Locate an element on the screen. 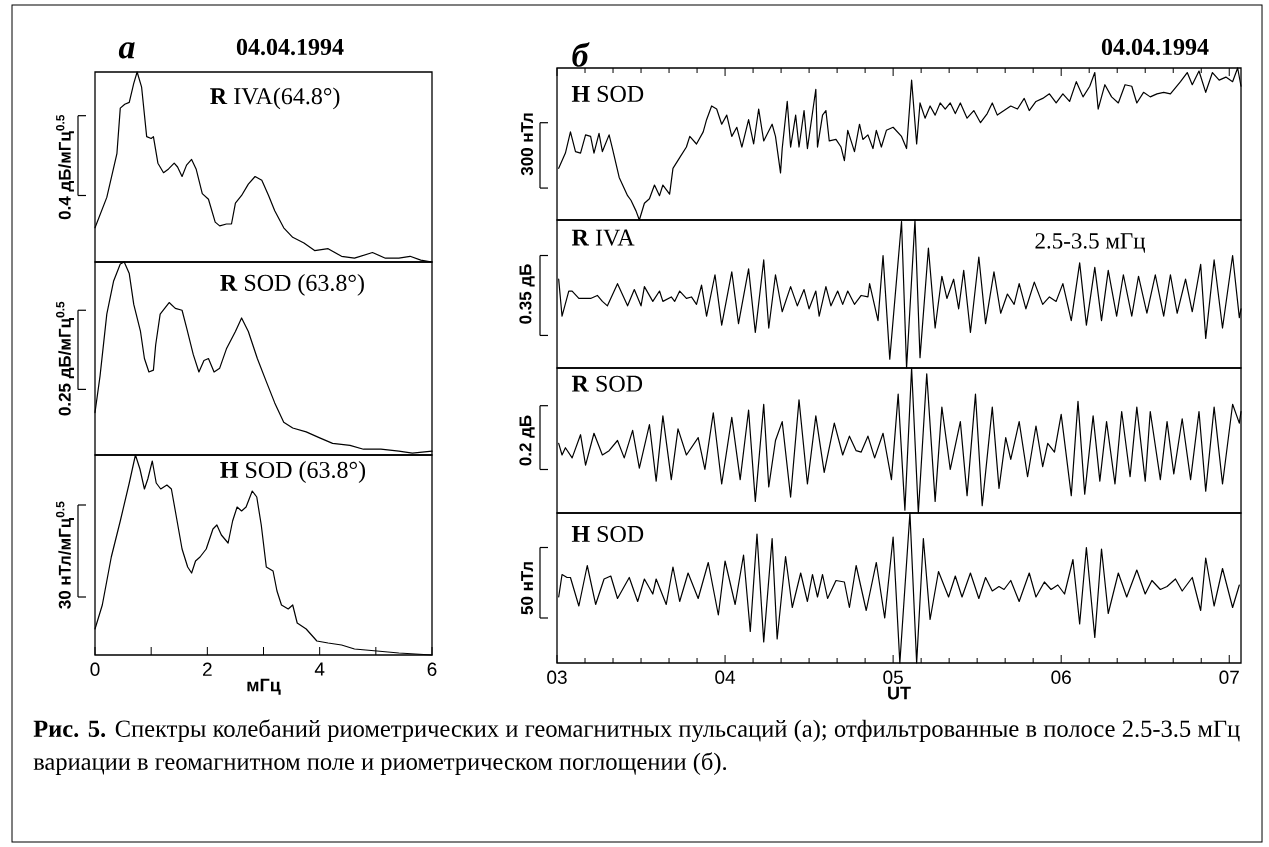  x-tick-label: 0 is located at coordinates (95, 669).